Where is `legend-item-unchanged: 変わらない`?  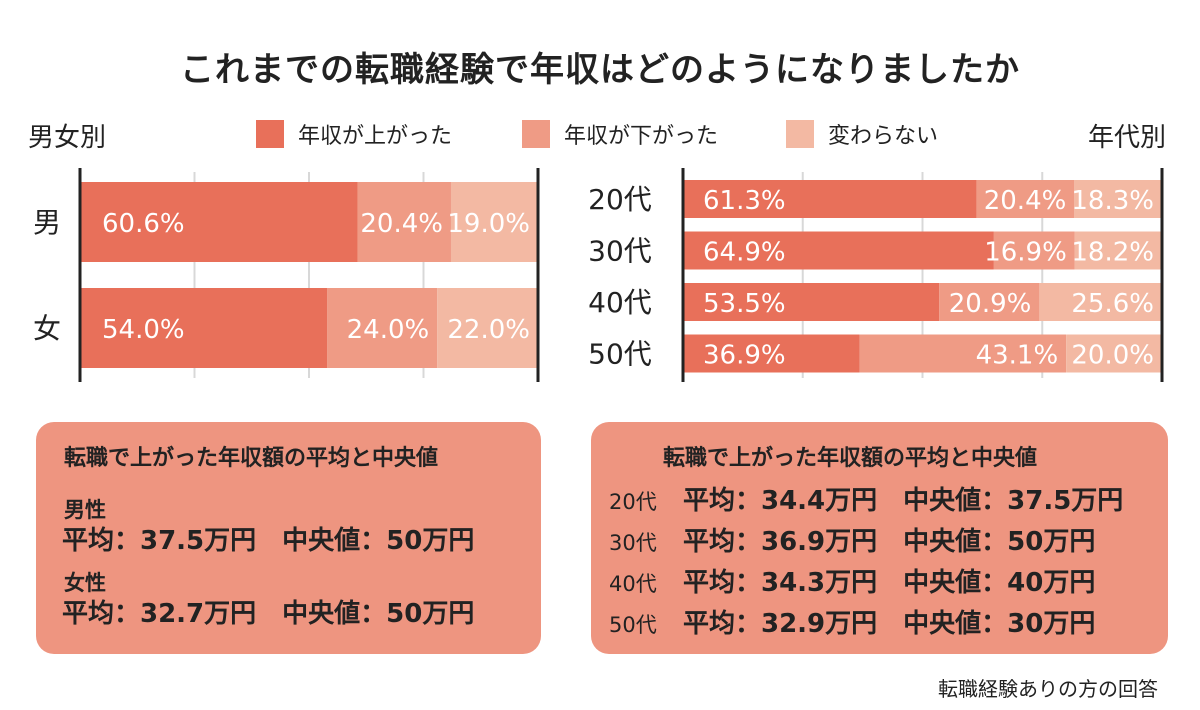
legend-item-unchanged: 変わらない is located at coordinates (862, 134).